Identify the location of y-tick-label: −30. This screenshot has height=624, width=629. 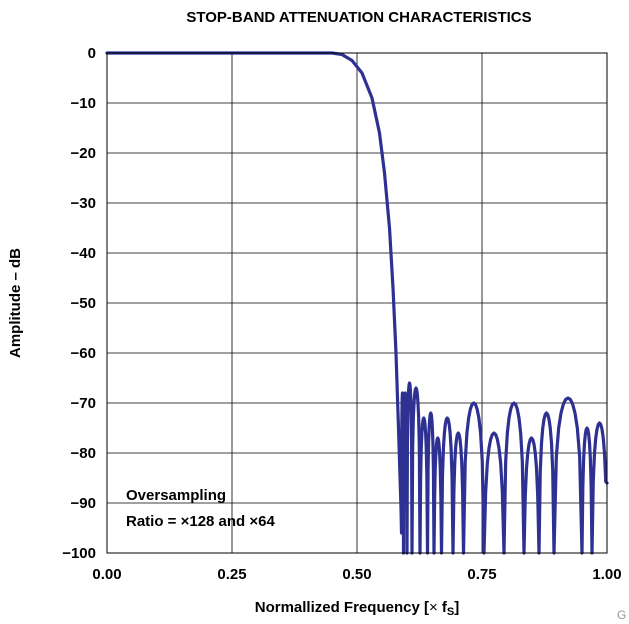
(83, 203).